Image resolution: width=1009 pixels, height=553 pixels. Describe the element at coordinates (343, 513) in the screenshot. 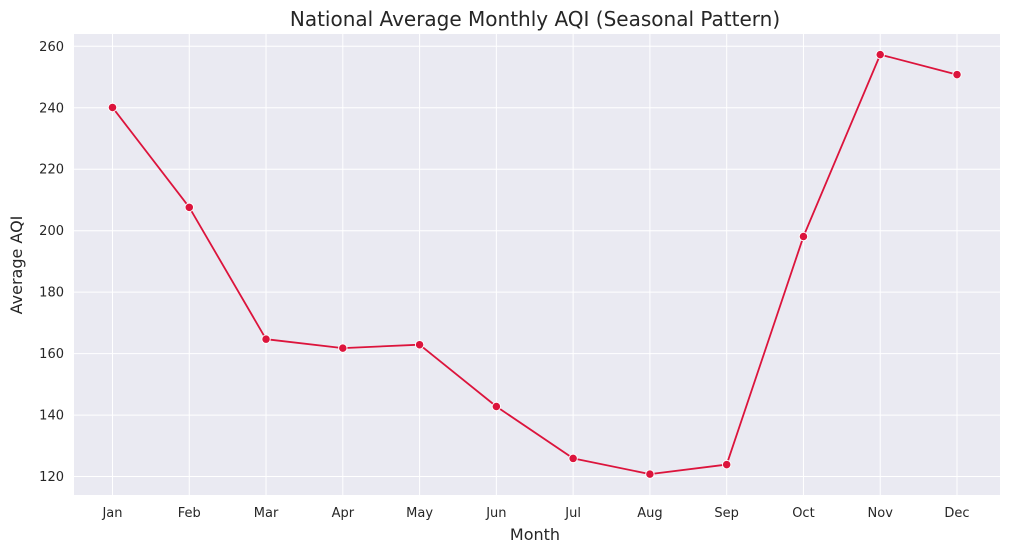

I see `x-tick-label: Apr` at that location.